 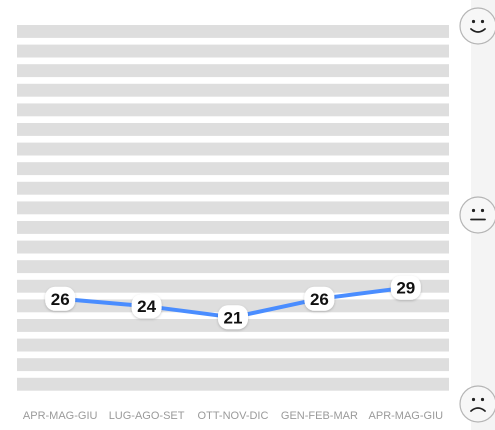 I want to click on neutral-face-icon, so click(x=477, y=215).